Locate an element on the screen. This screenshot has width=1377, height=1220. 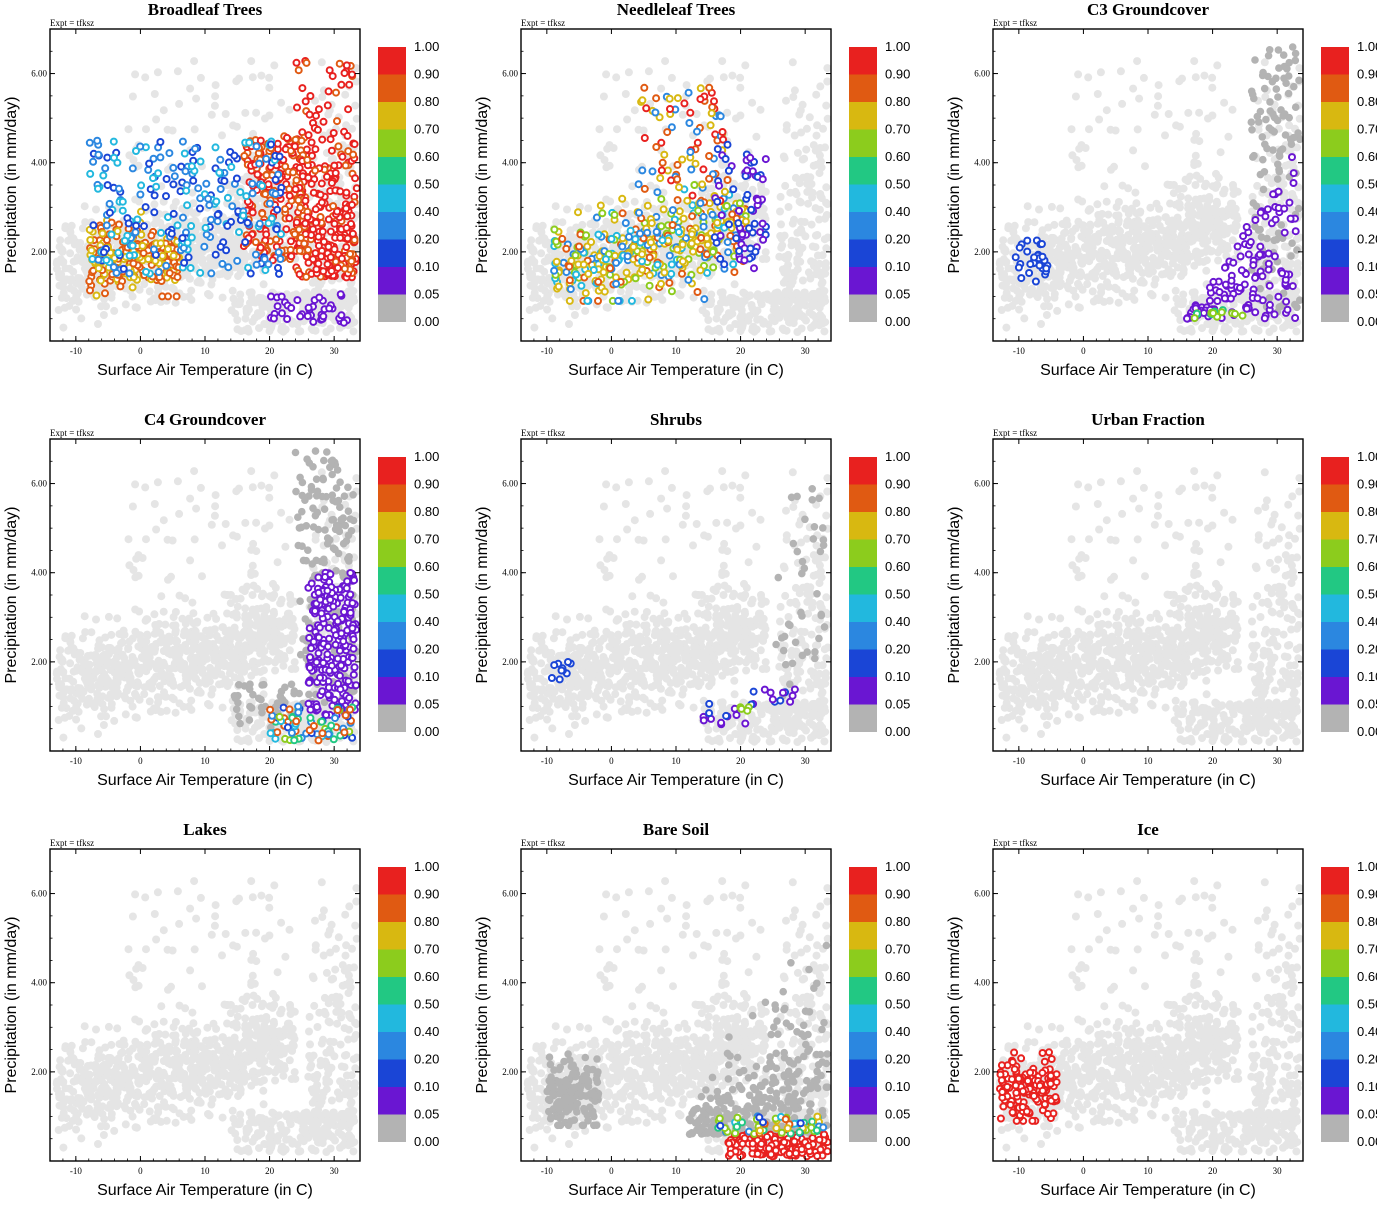
x-tick-label: 10 is located at coordinates (206, 351).